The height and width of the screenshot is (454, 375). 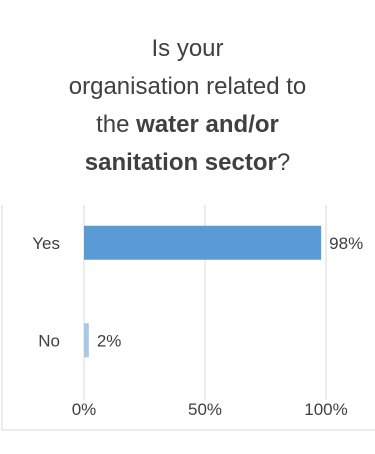 I want to click on x-tick-label: 50%, so click(x=205, y=409).